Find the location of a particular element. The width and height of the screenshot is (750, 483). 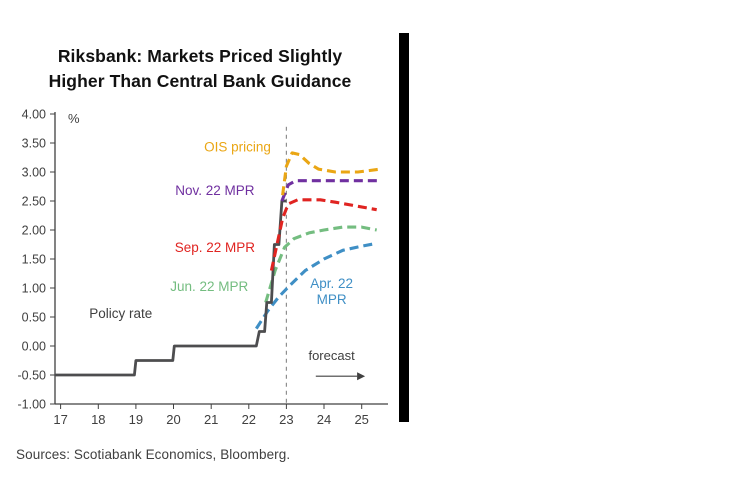

y-tick-label: 2.00 is located at coordinates (34, 231).